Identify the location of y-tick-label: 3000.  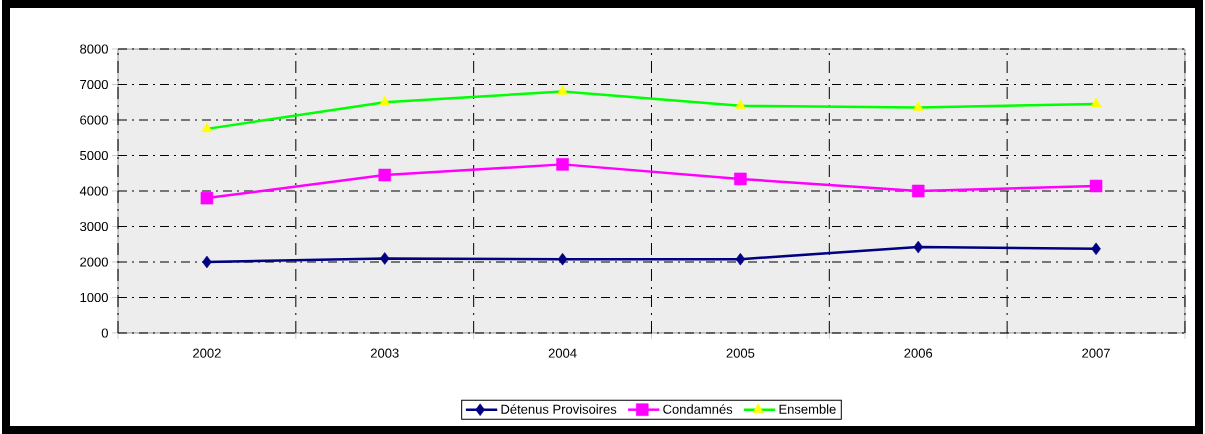
(94, 226).